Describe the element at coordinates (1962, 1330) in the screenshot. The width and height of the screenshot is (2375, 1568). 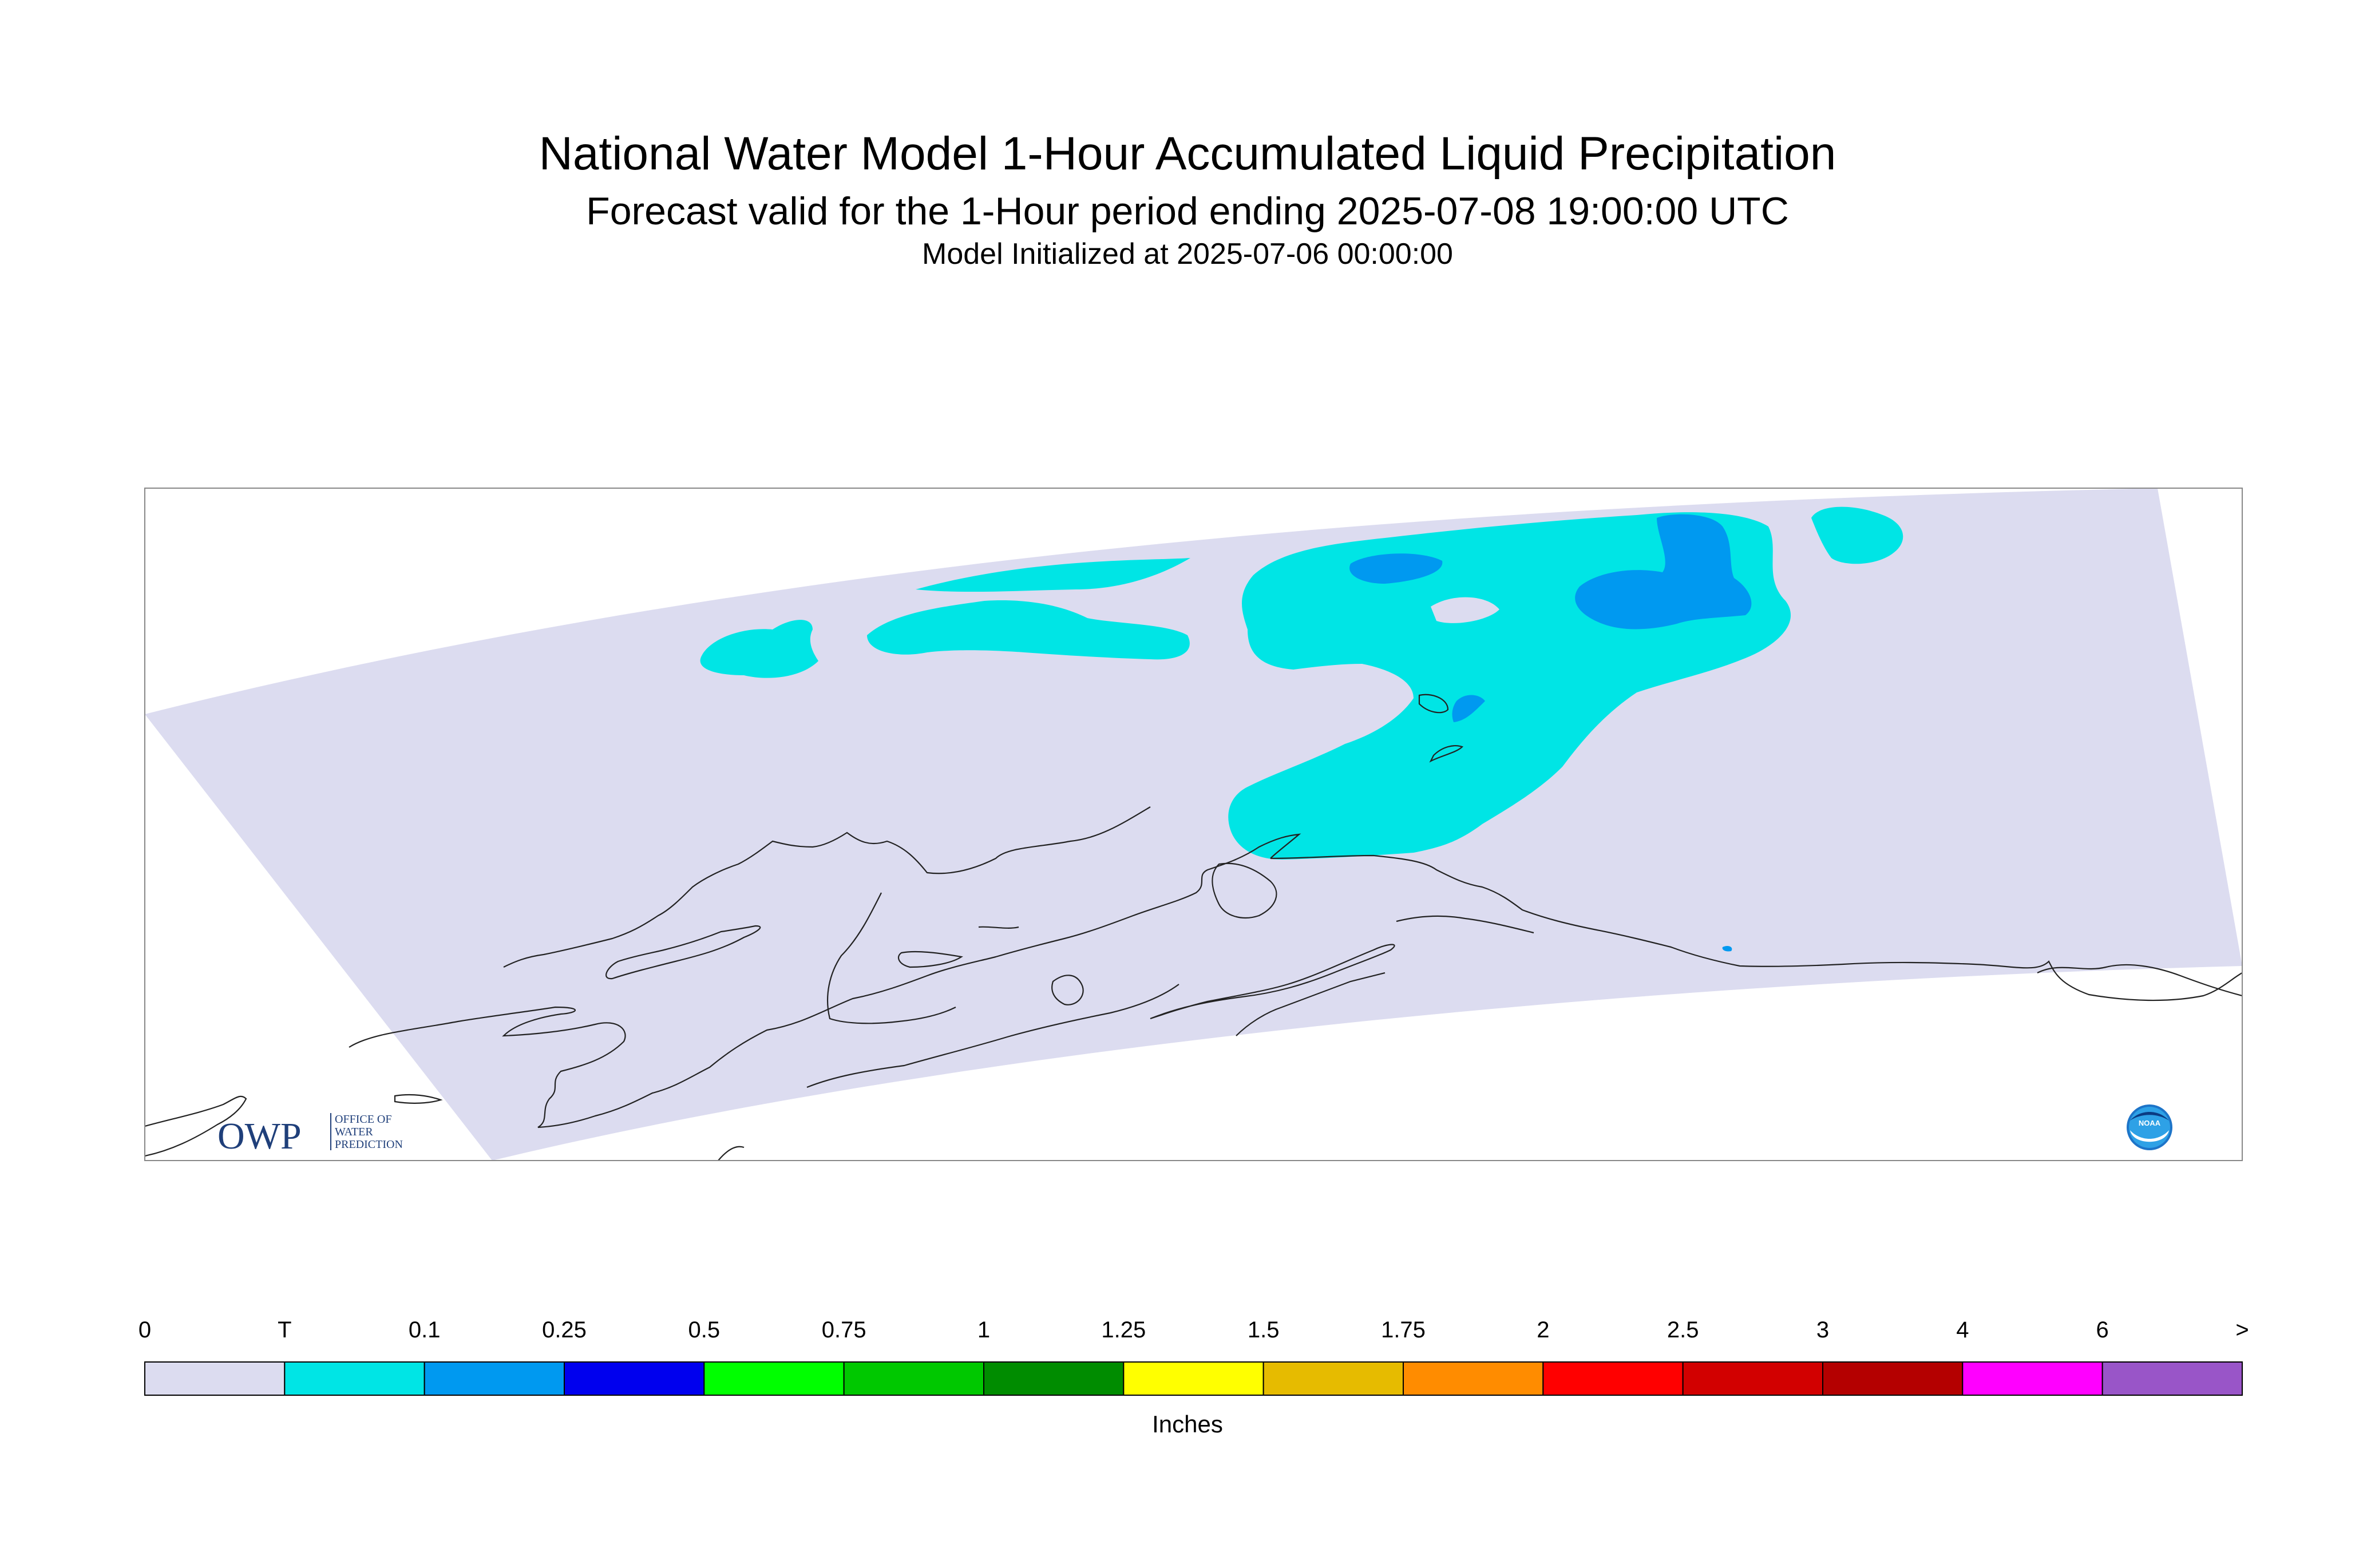
I see `colorbar-tick-label: 4` at that location.